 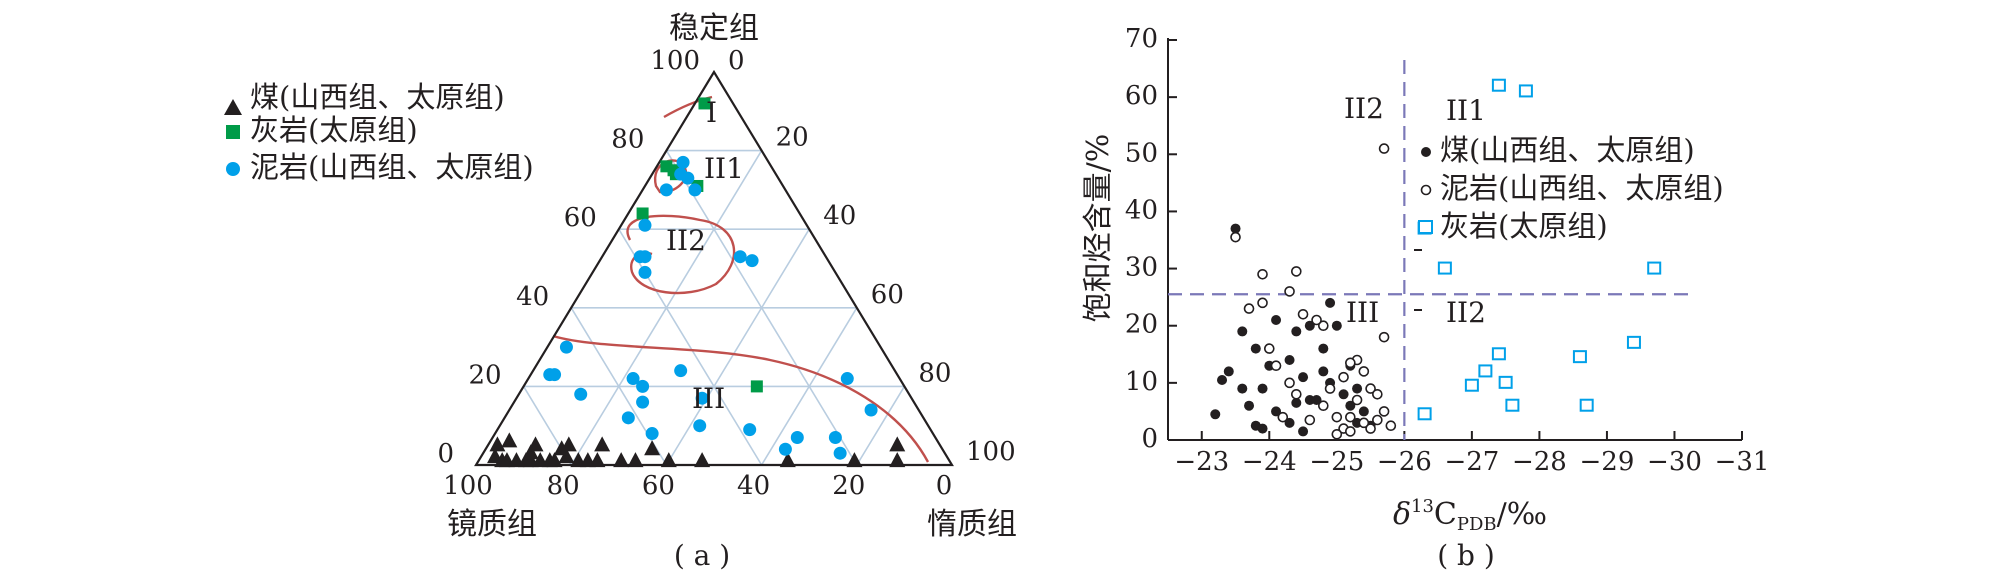 I want to click on y-tick-label: 10, so click(x=1141, y=382).